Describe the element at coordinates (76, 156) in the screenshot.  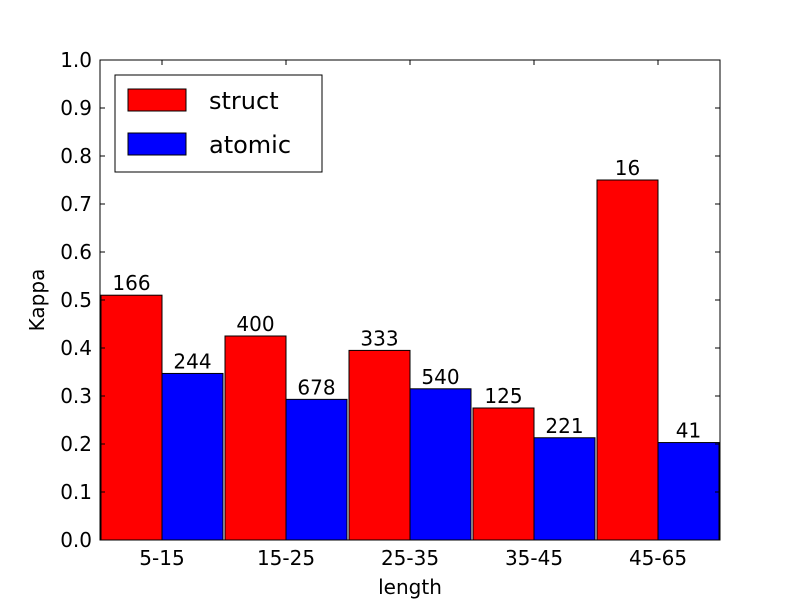
I see `y-tick-label: 0.8` at that location.